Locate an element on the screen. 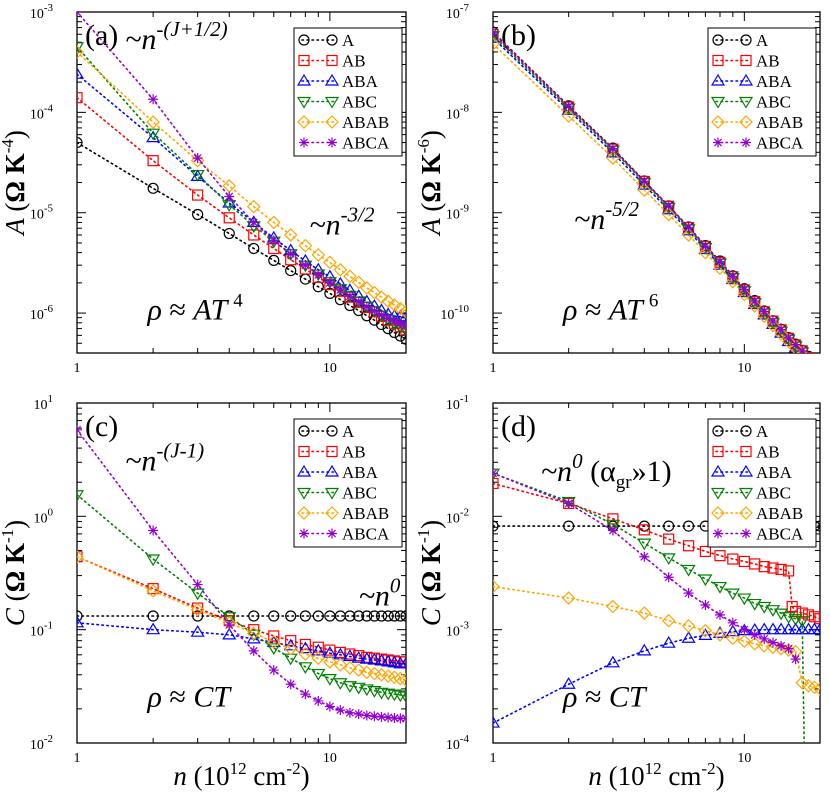 This screenshot has height=795, width=830. y-tick-exp: -10 is located at coordinates (461, 309).